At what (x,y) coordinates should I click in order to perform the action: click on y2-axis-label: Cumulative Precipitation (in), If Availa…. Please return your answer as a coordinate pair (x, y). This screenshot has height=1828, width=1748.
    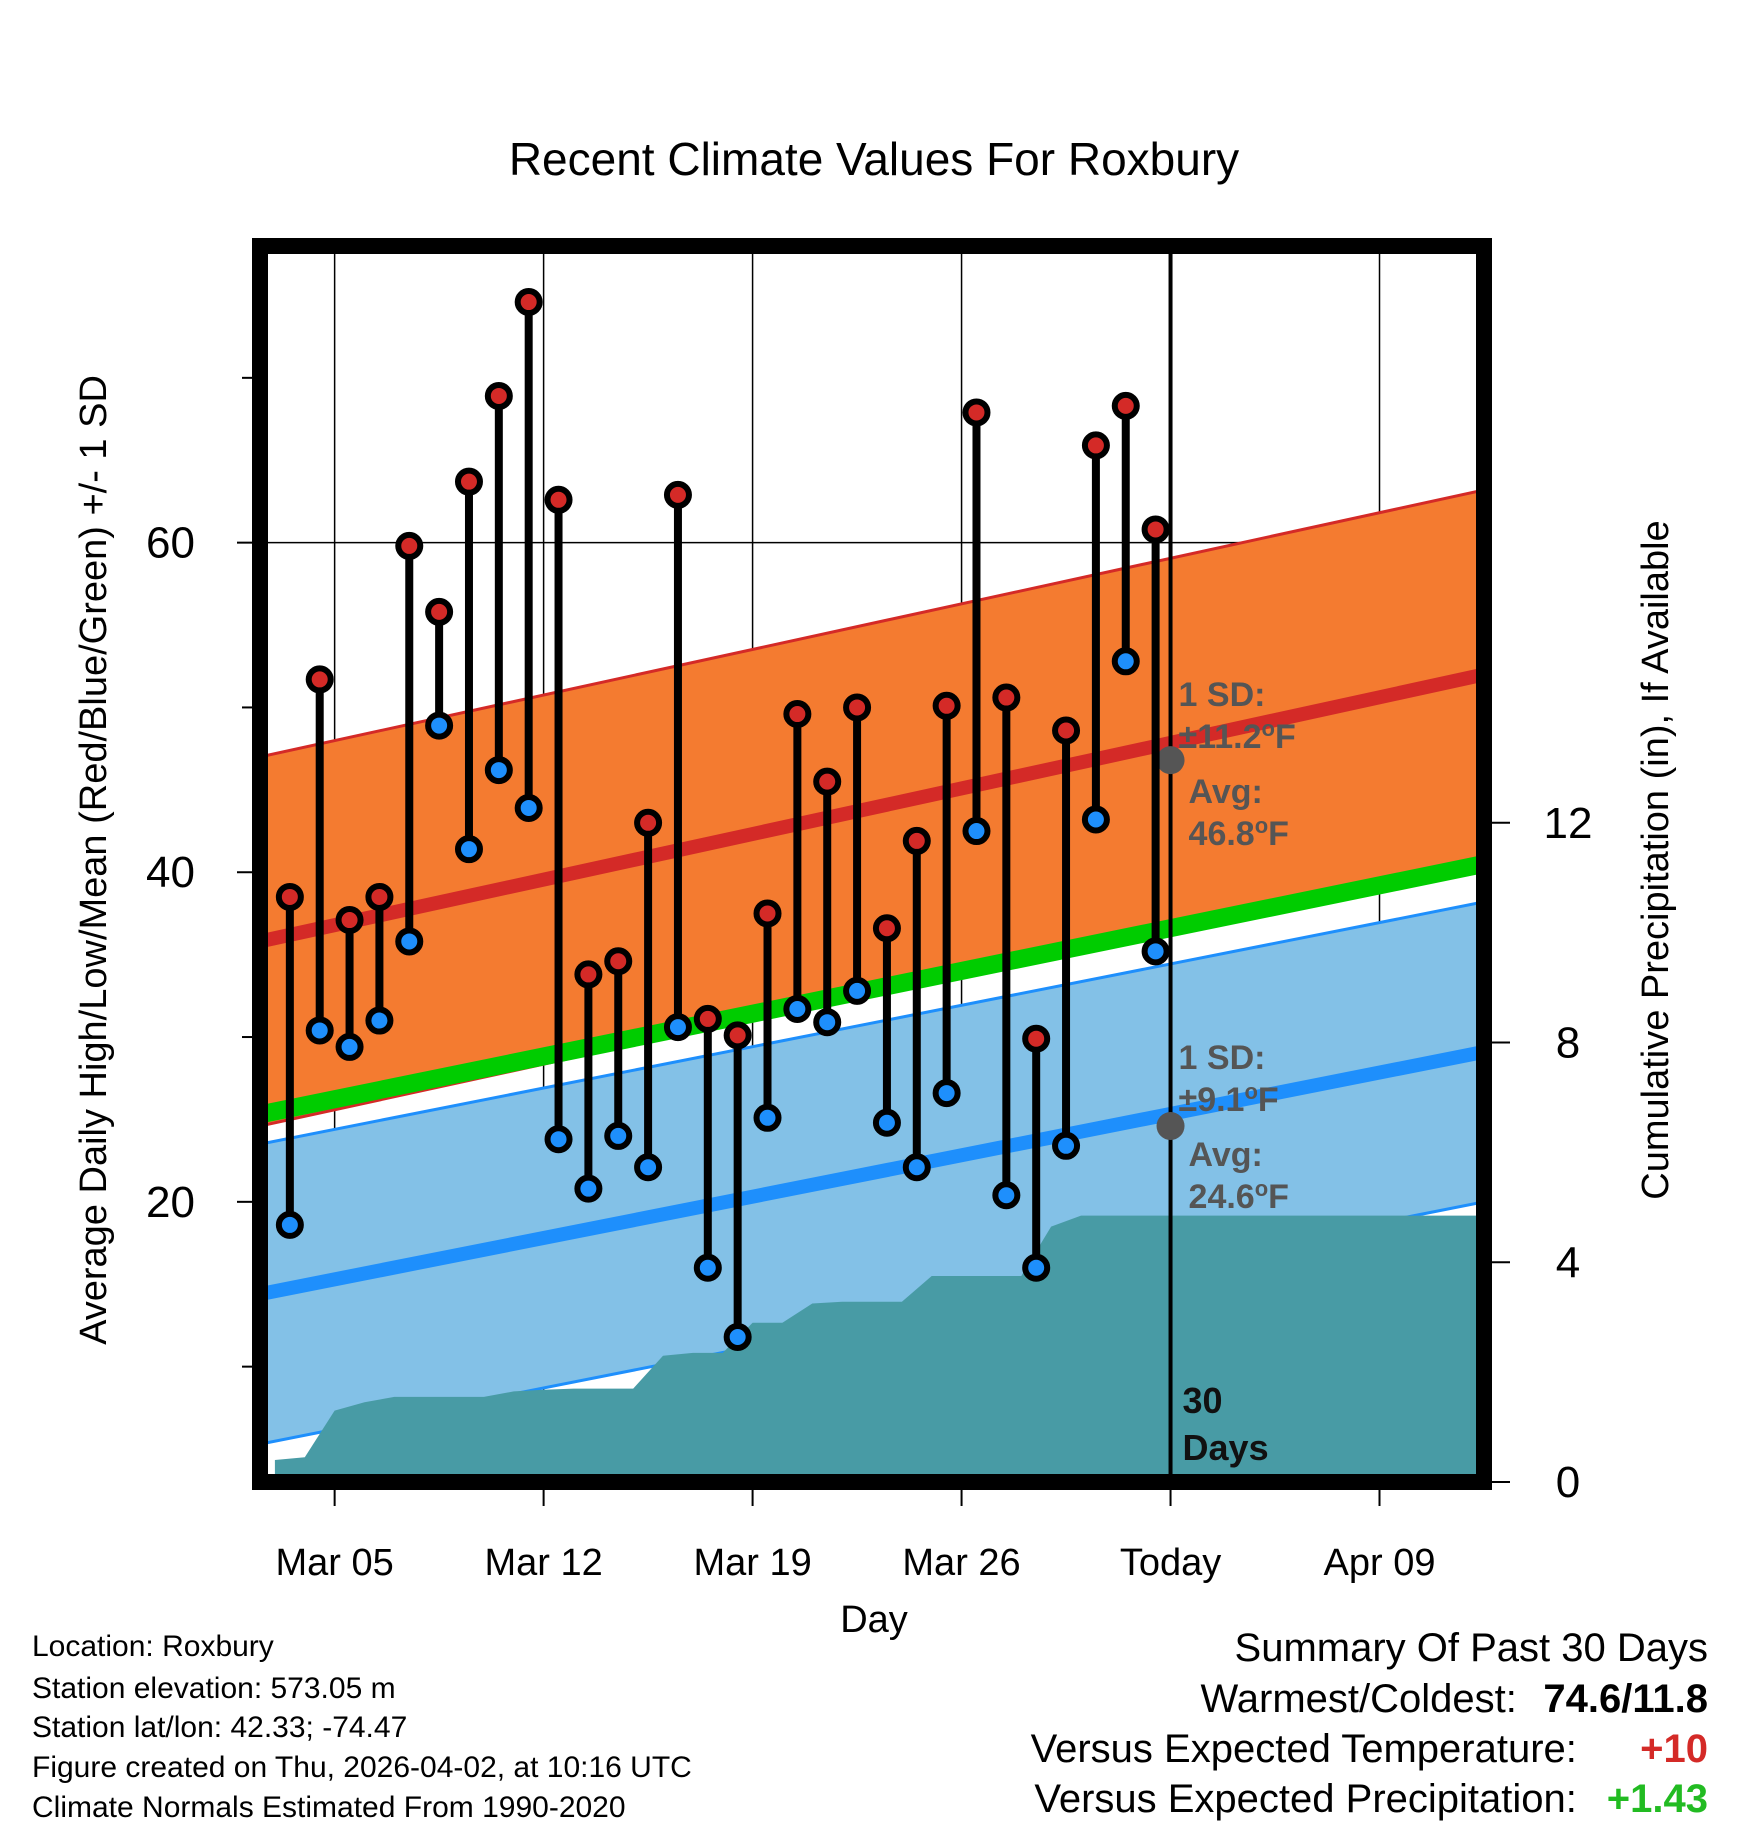
    Looking at the image, I should click on (1656, 859).